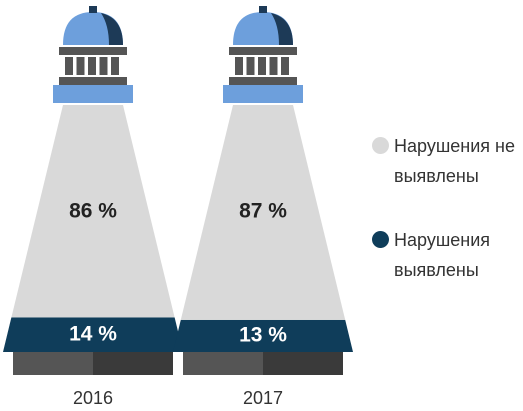  I want to click on legend-label: Нарушения выявлены, so click(442, 255).